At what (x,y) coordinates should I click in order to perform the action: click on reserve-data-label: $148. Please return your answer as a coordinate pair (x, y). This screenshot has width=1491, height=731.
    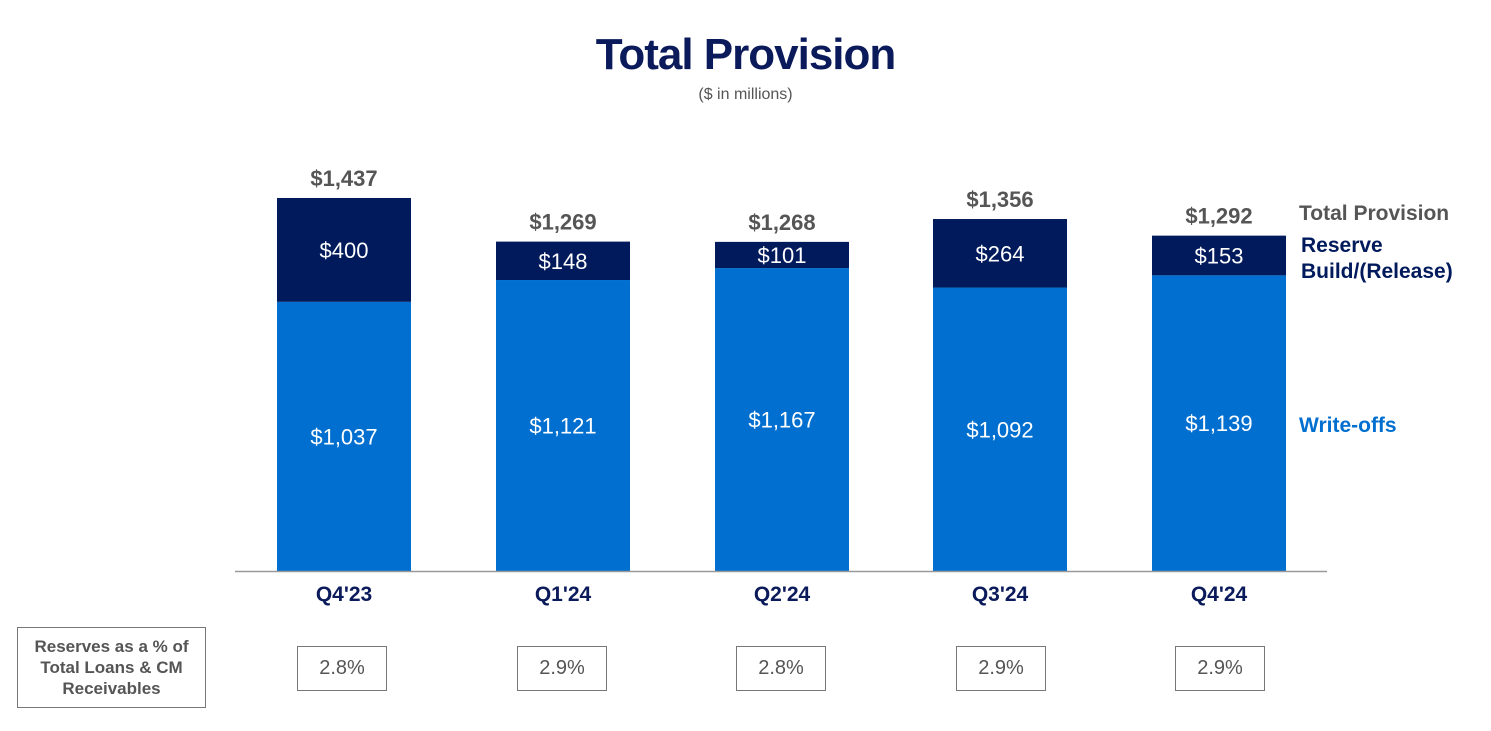
    Looking at the image, I should click on (563, 261).